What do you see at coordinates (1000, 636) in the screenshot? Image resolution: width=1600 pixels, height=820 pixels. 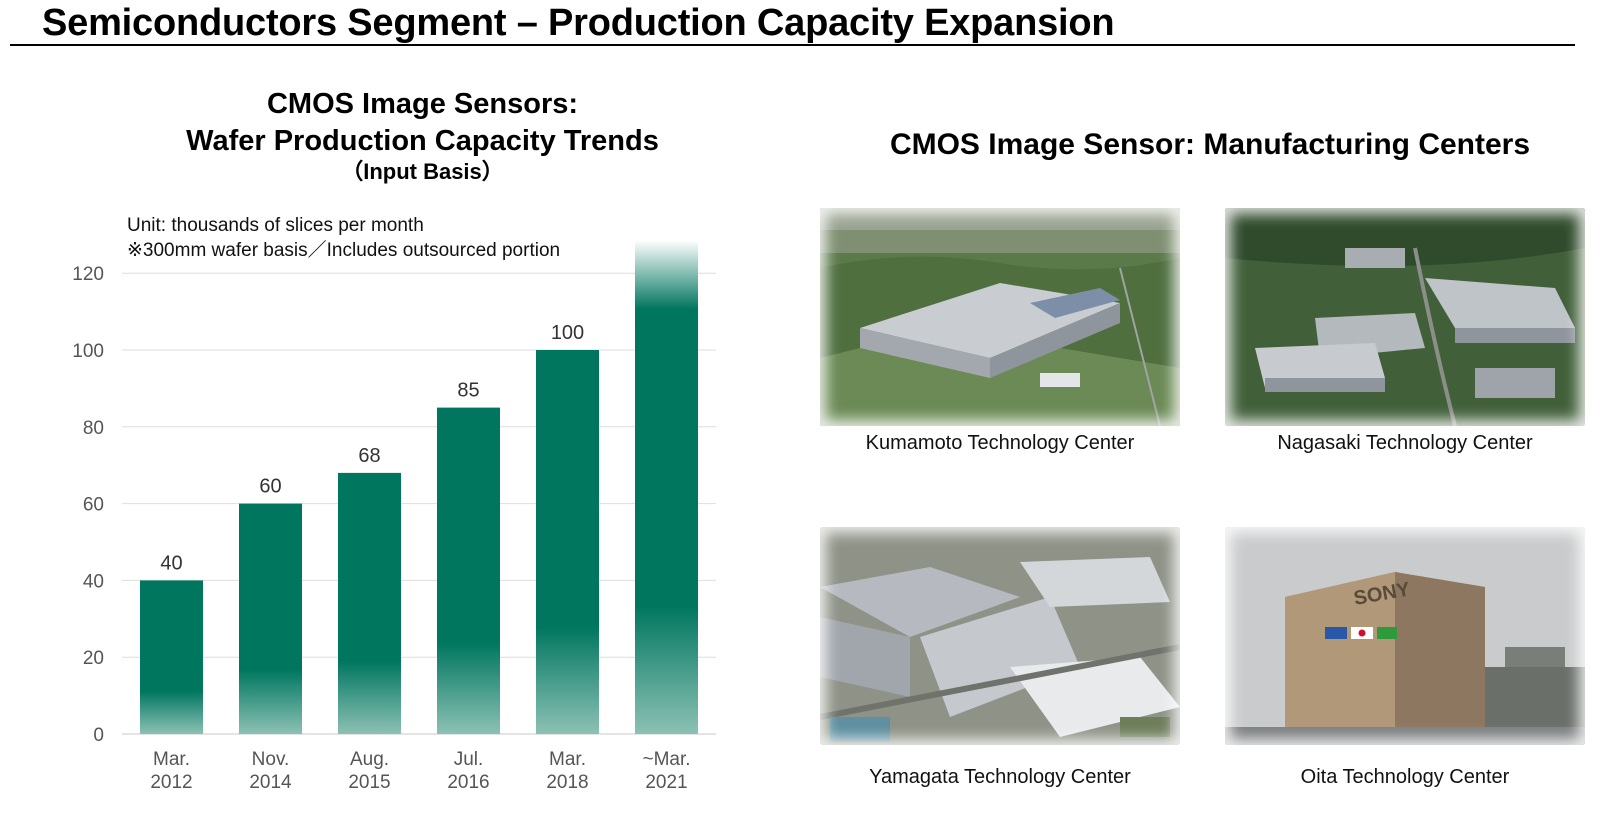 I see `yamagata-photo` at bounding box center [1000, 636].